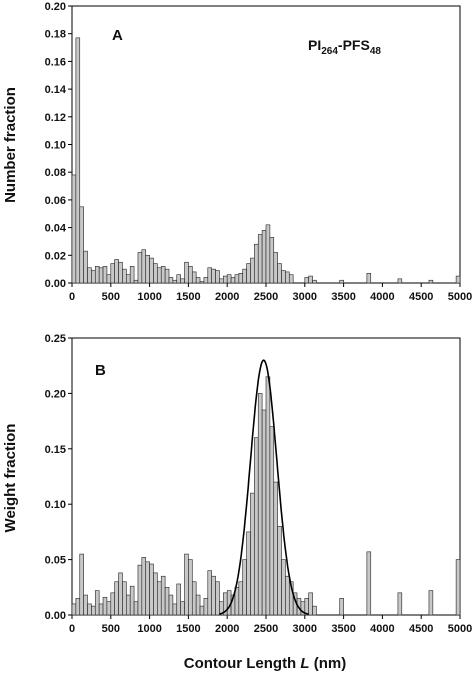  What do you see at coordinates (117, 35) in the screenshot?
I see `panel-a-label: A` at bounding box center [117, 35].